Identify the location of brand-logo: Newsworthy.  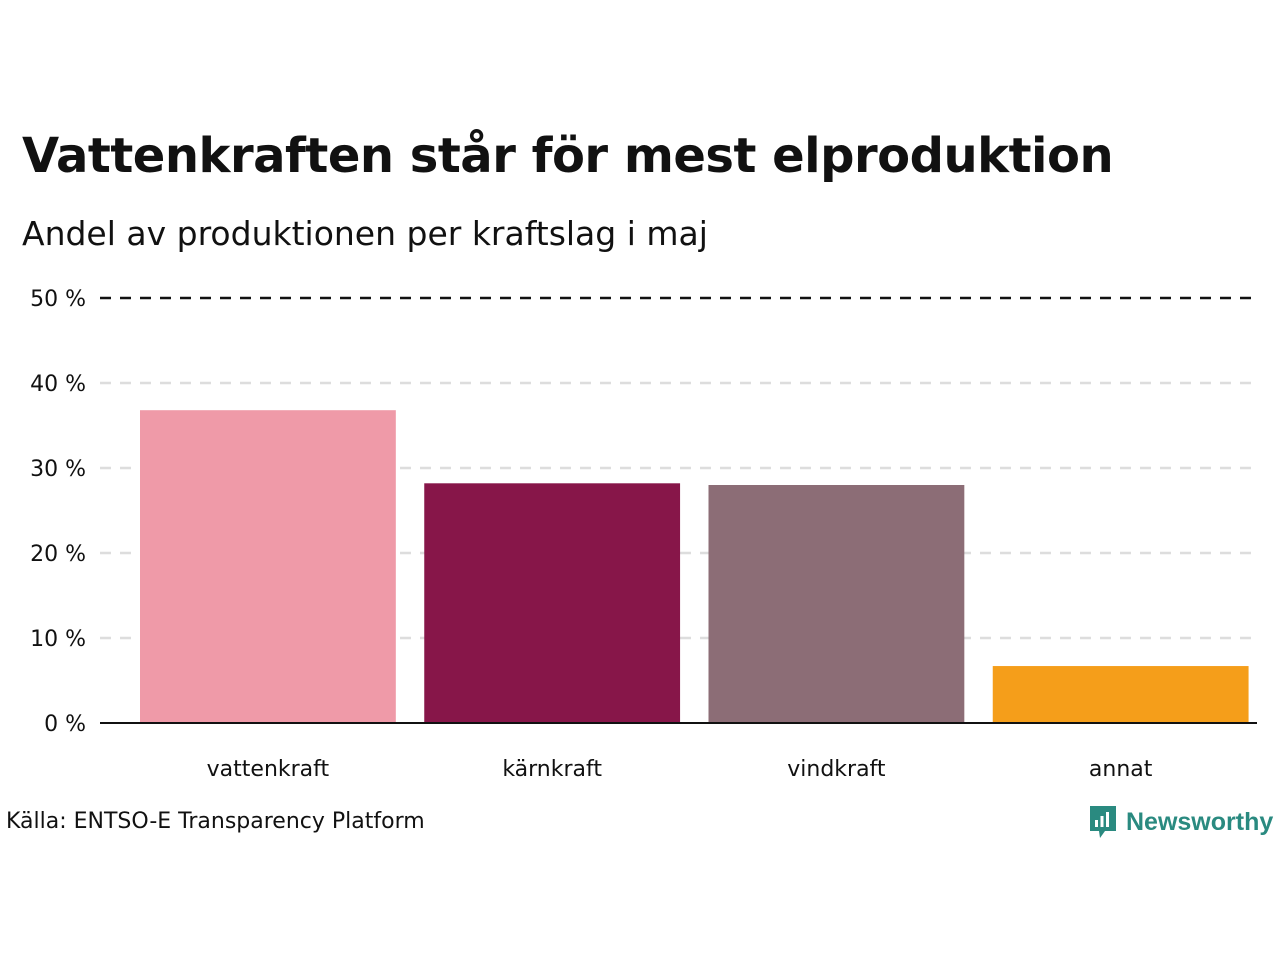
(1180, 822).